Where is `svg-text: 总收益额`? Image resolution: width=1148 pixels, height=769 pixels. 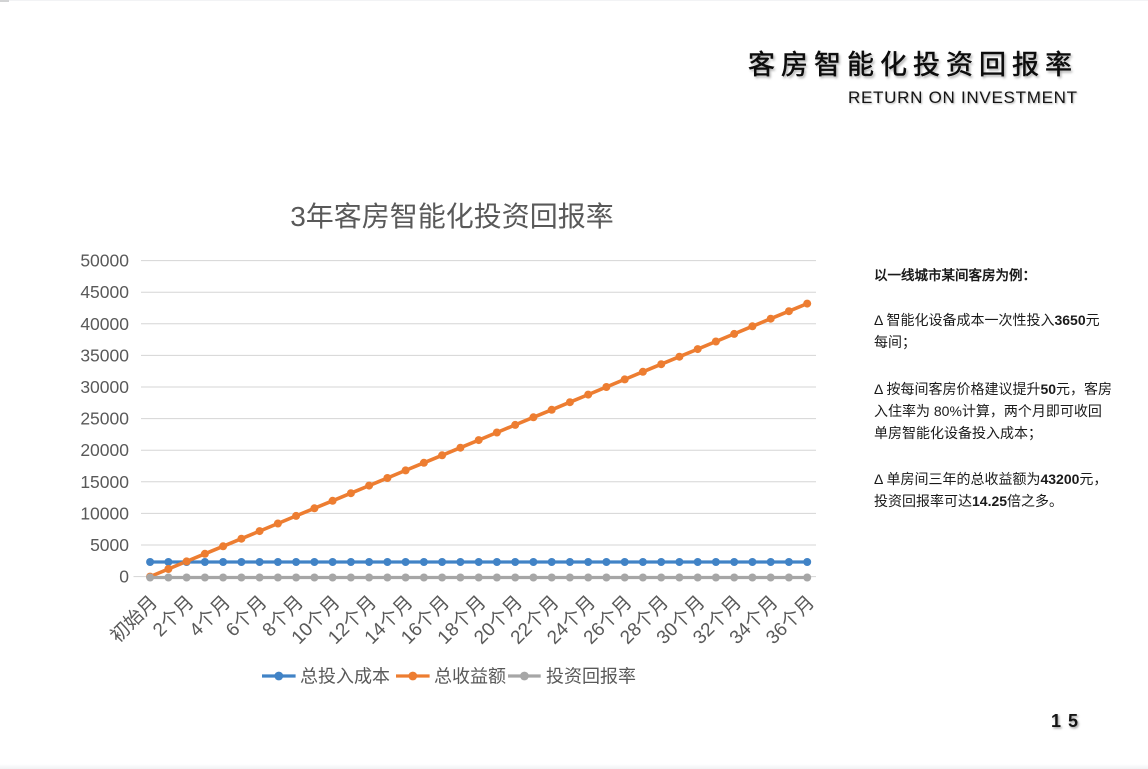
svg-text: 总收益额 is located at coordinates (470, 677).